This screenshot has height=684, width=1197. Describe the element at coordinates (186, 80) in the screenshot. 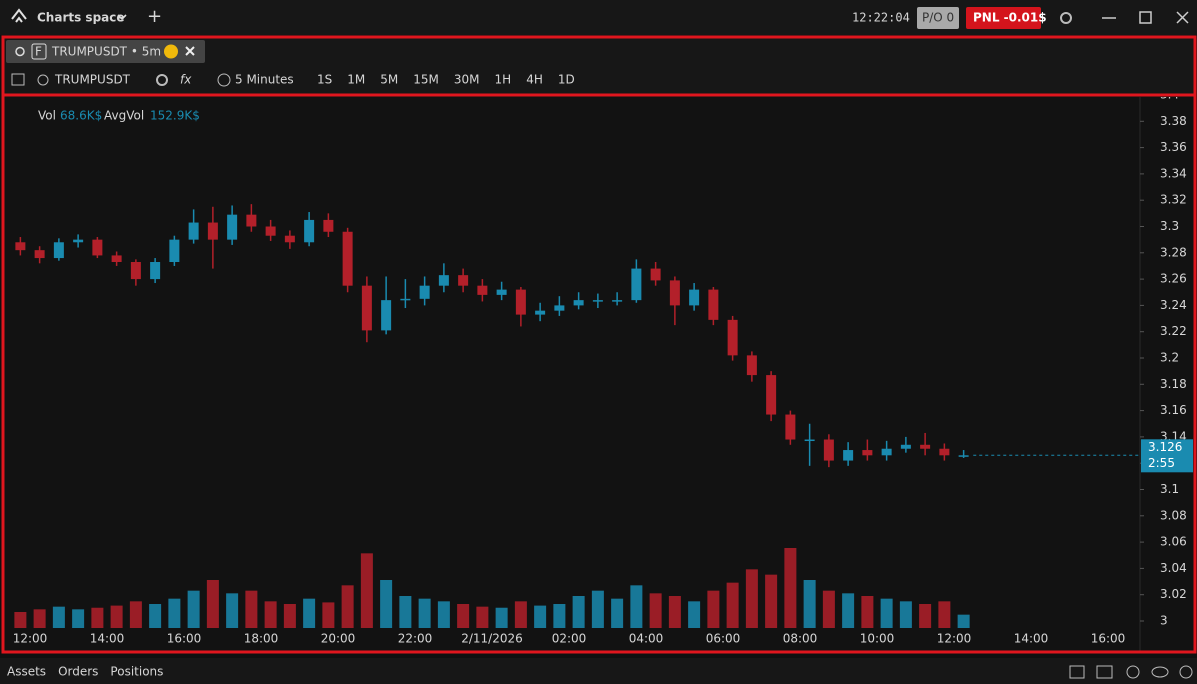

I see `indicators-icon: fx` at that location.